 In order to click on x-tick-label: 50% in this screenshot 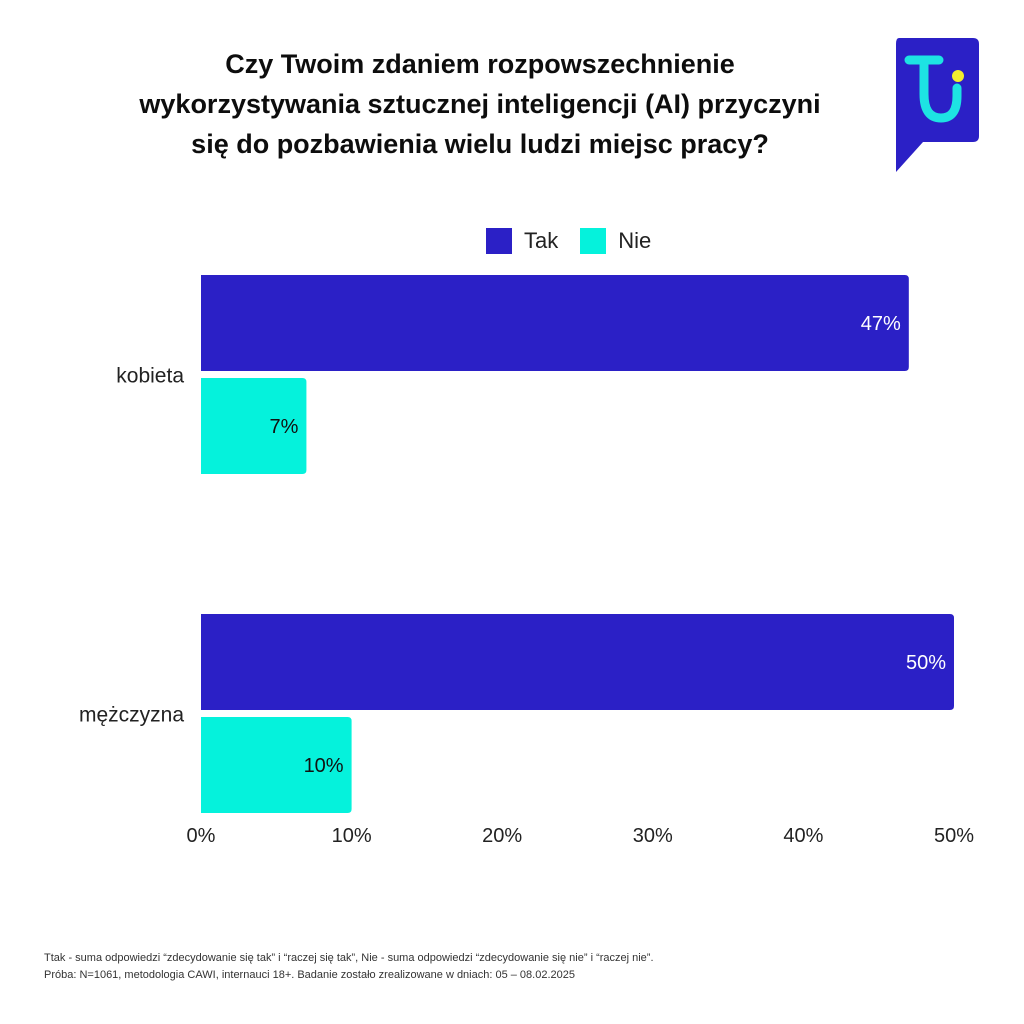, I will do `click(954, 836)`.